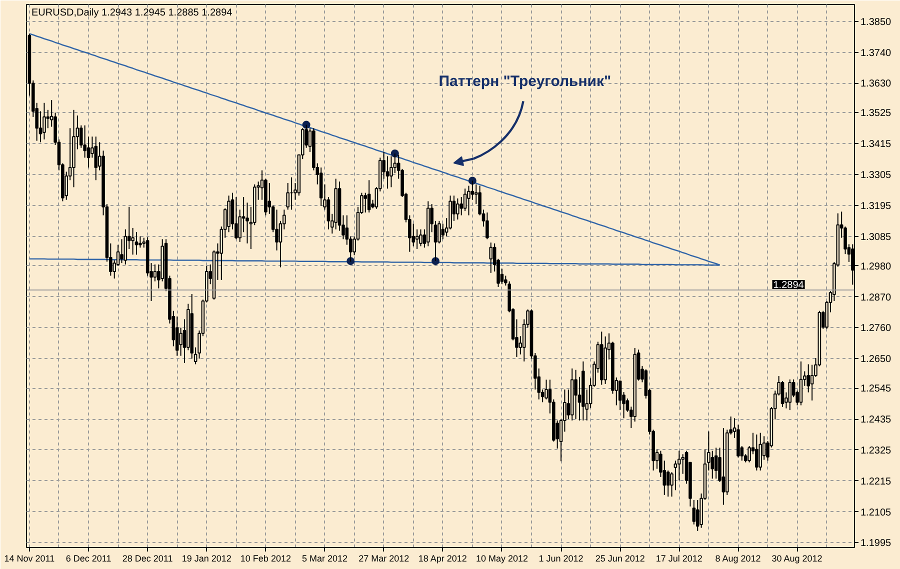  Describe the element at coordinates (797, 559) in the screenshot. I see `x-tick-label: 30 Aug 2012` at that location.